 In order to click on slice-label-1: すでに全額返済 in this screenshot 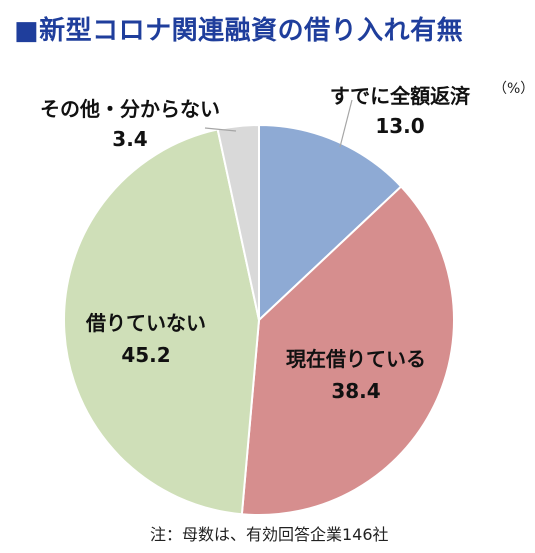, I will do `click(400, 96)`.